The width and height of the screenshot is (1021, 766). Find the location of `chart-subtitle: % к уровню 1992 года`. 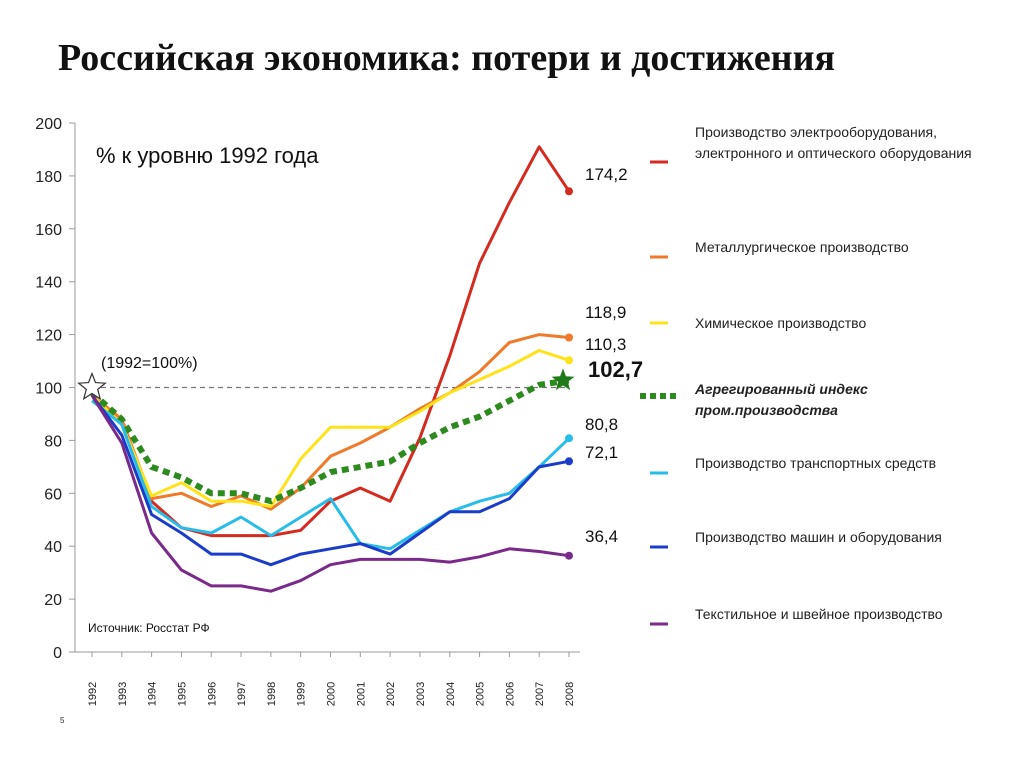

chart-subtitle: % к уровню 1992 года is located at coordinates (207, 155).